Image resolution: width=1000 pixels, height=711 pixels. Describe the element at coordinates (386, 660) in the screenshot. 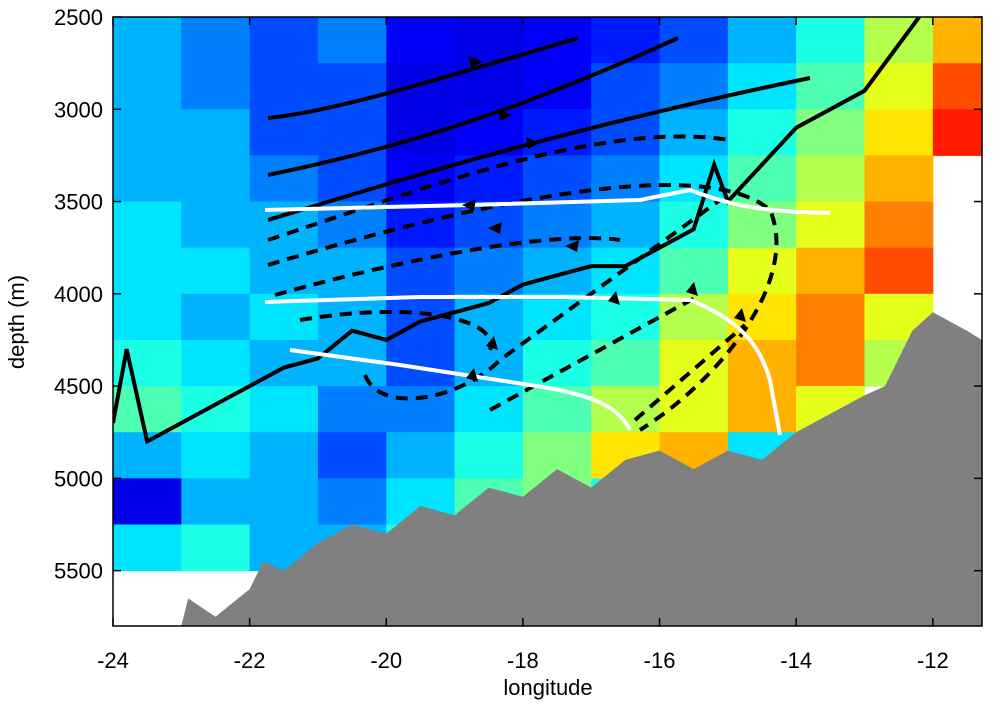

I see `x-tick-label: -20` at that location.